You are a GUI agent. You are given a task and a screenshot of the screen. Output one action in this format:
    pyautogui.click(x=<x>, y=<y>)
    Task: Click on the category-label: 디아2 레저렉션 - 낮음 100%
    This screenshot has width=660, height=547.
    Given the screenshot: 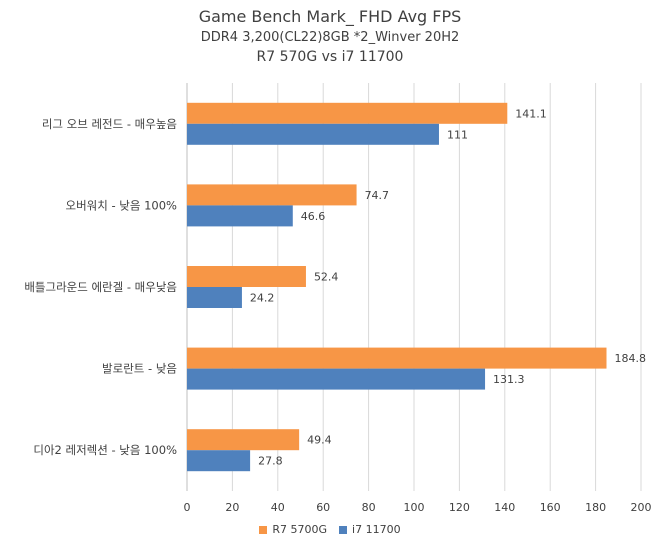 What is the action you would take?
    pyautogui.click(x=105, y=450)
    